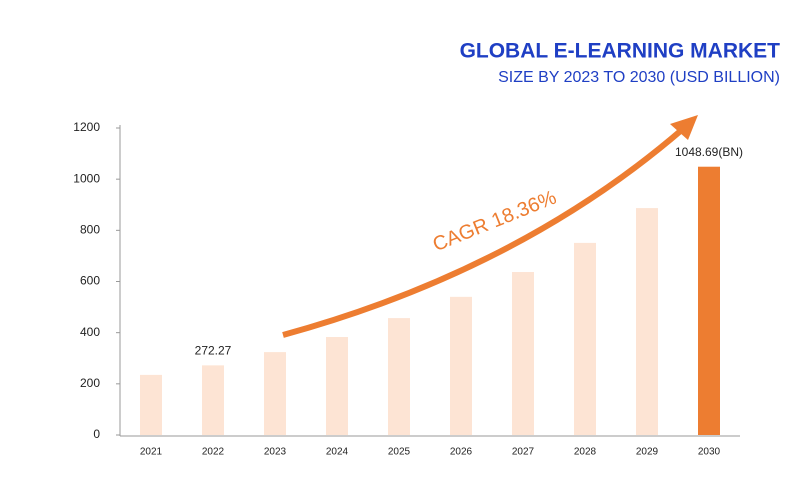  Describe the element at coordinates (90, 332) in the screenshot. I see `y-tick-label: 400` at that location.